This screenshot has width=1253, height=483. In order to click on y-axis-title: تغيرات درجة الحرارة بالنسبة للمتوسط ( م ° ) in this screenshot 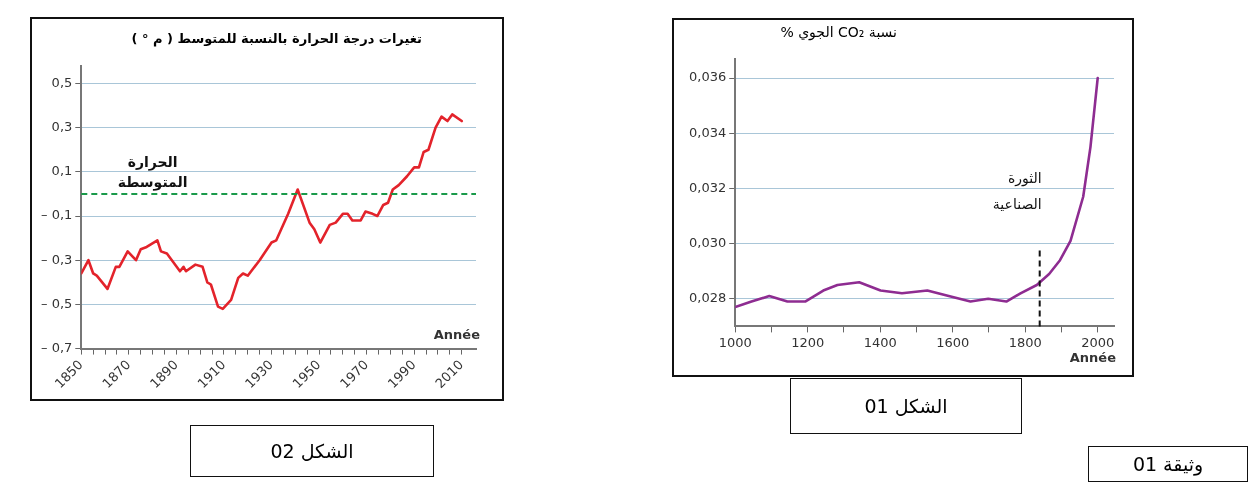, I will do `click(276, 38)`.